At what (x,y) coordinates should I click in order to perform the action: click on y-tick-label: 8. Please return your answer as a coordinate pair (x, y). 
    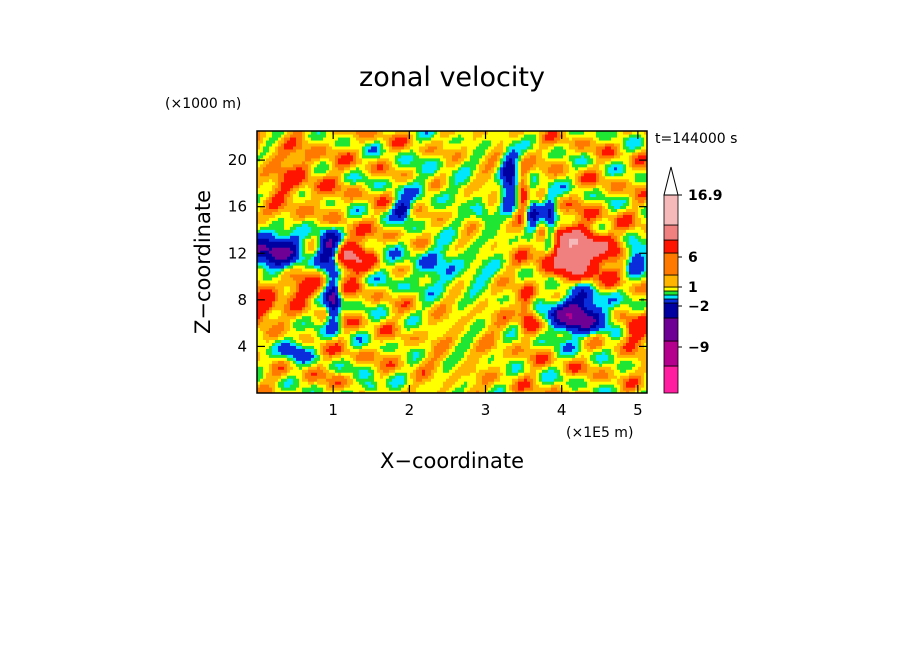
    Looking at the image, I should click on (242, 300).